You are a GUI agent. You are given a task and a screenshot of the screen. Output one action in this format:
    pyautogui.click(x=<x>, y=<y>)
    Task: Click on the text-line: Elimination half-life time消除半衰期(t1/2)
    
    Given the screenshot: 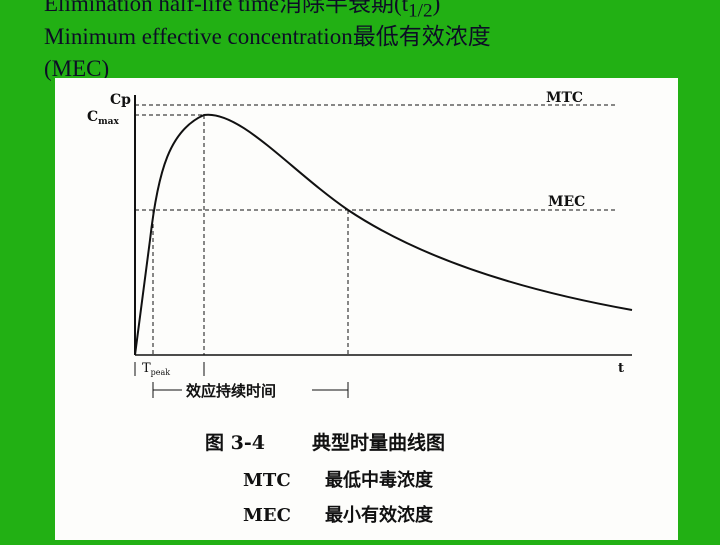 What is the action you would take?
    pyautogui.click(x=242, y=10)
    